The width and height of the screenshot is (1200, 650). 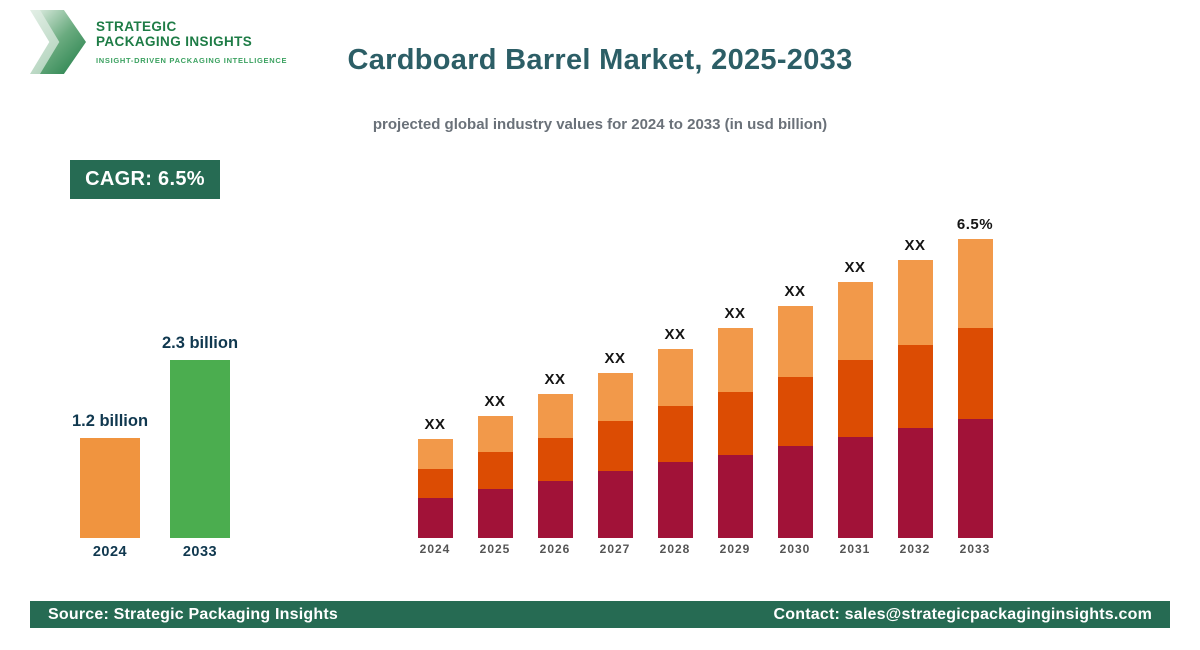 I want to click on footer-source: Source: Strategic Packaging Insights, so click(x=193, y=614).